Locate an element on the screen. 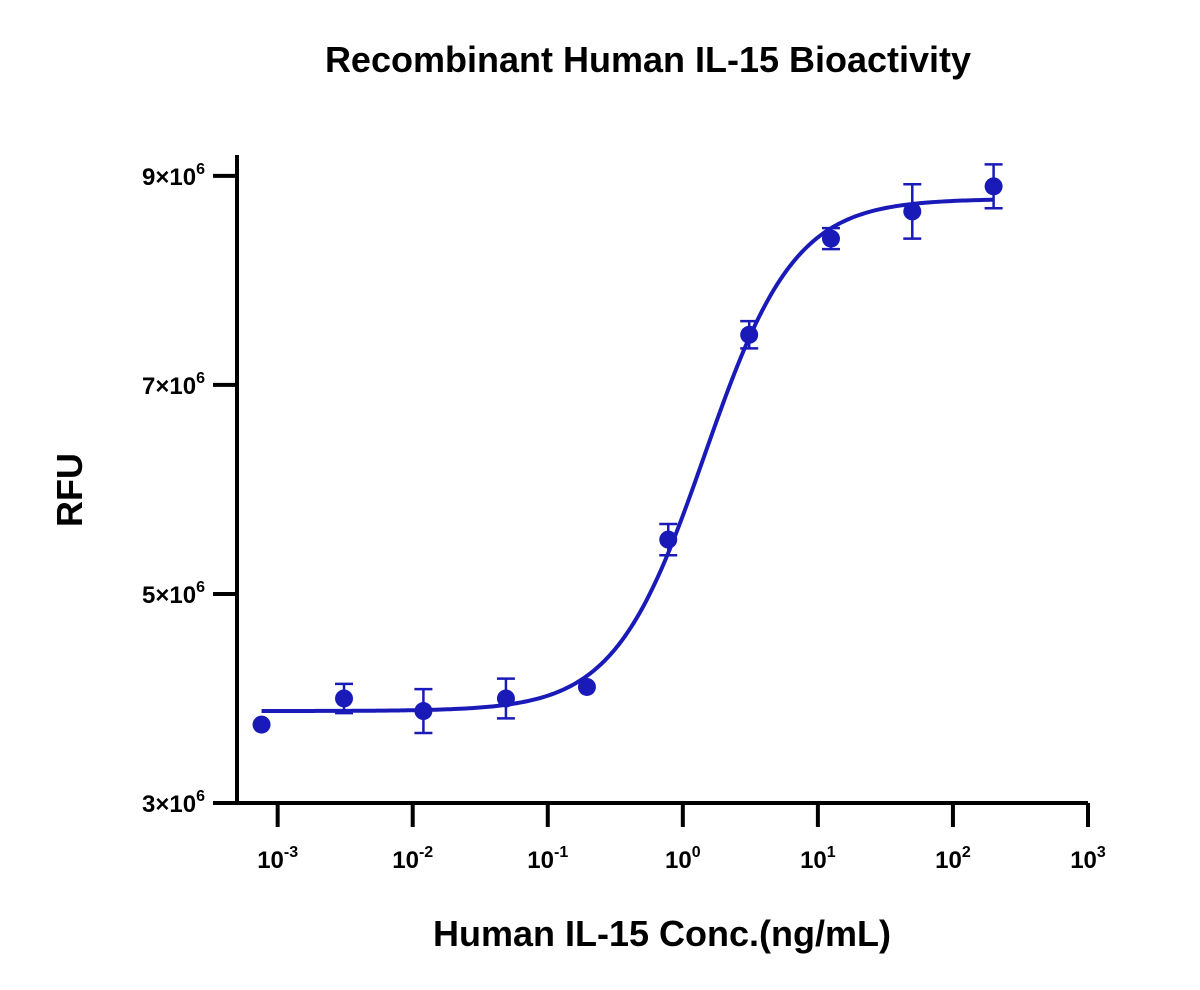  y-axis-label: RFU is located at coordinates (69, 490).